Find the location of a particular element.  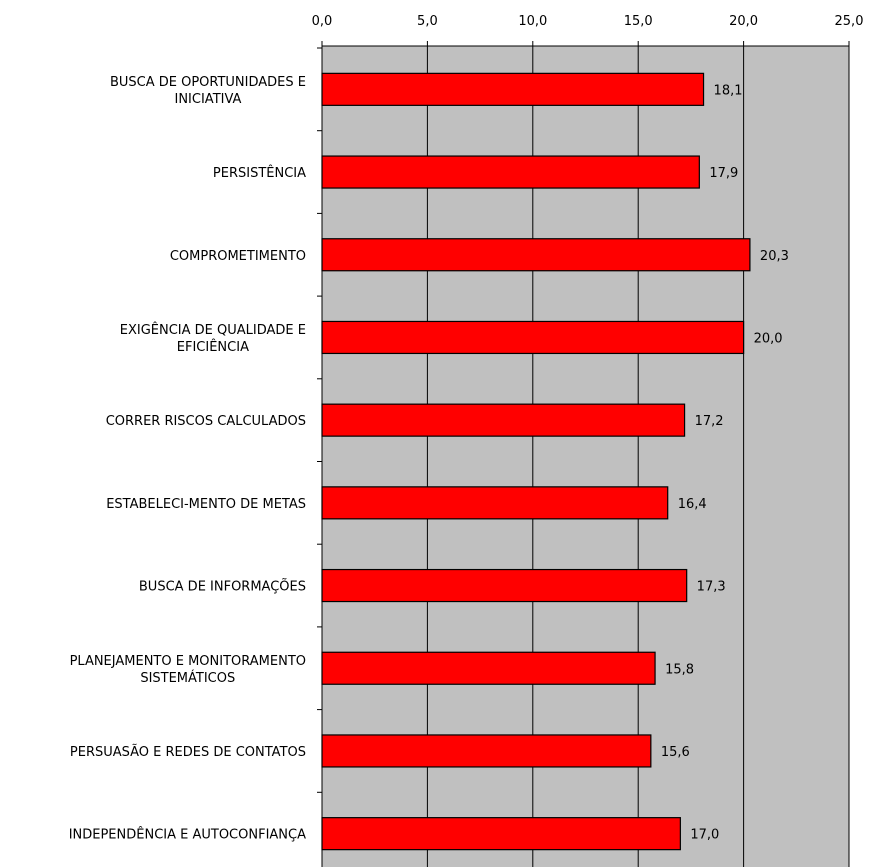

category-label: CORRER RISCOS CALCULADOS is located at coordinates (206, 421).